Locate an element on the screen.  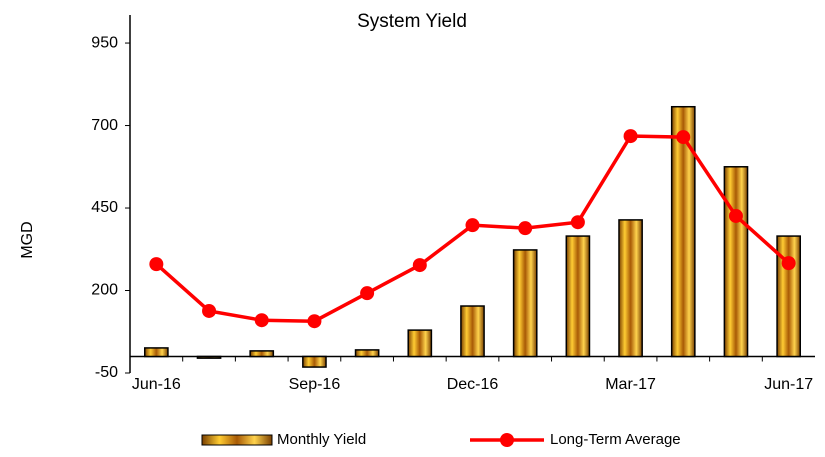
legend-label: Long-Term Average is located at coordinates (615, 439).